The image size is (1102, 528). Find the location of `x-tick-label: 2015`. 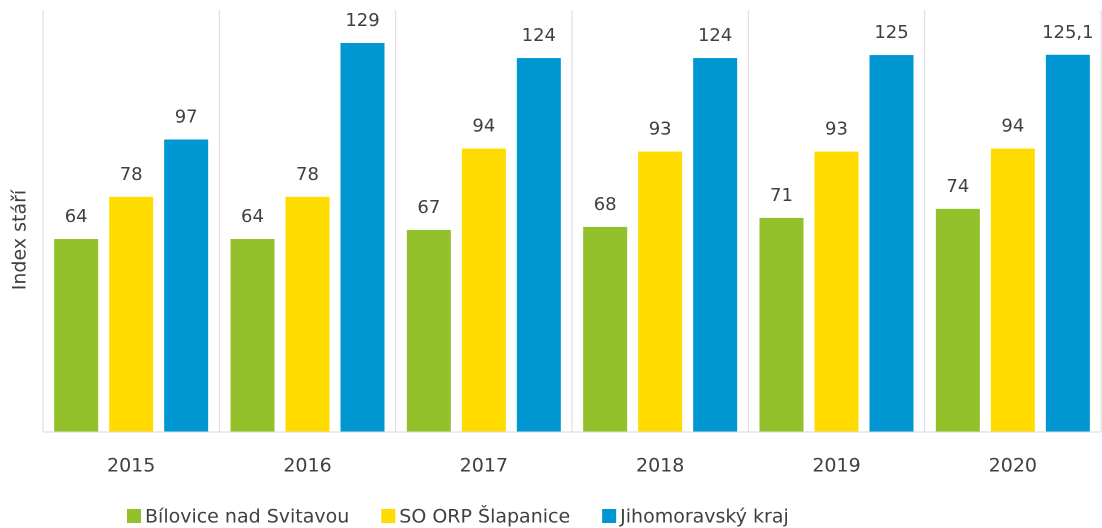

x-tick-label: 2015 is located at coordinates (131, 466).